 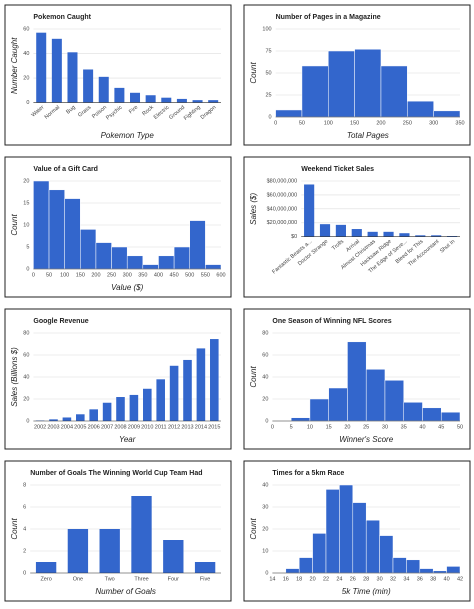 What do you see at coordinates (385, 427) in the screenshot?
I see `x-tick-label: 30` at bounding box center [385, 427].